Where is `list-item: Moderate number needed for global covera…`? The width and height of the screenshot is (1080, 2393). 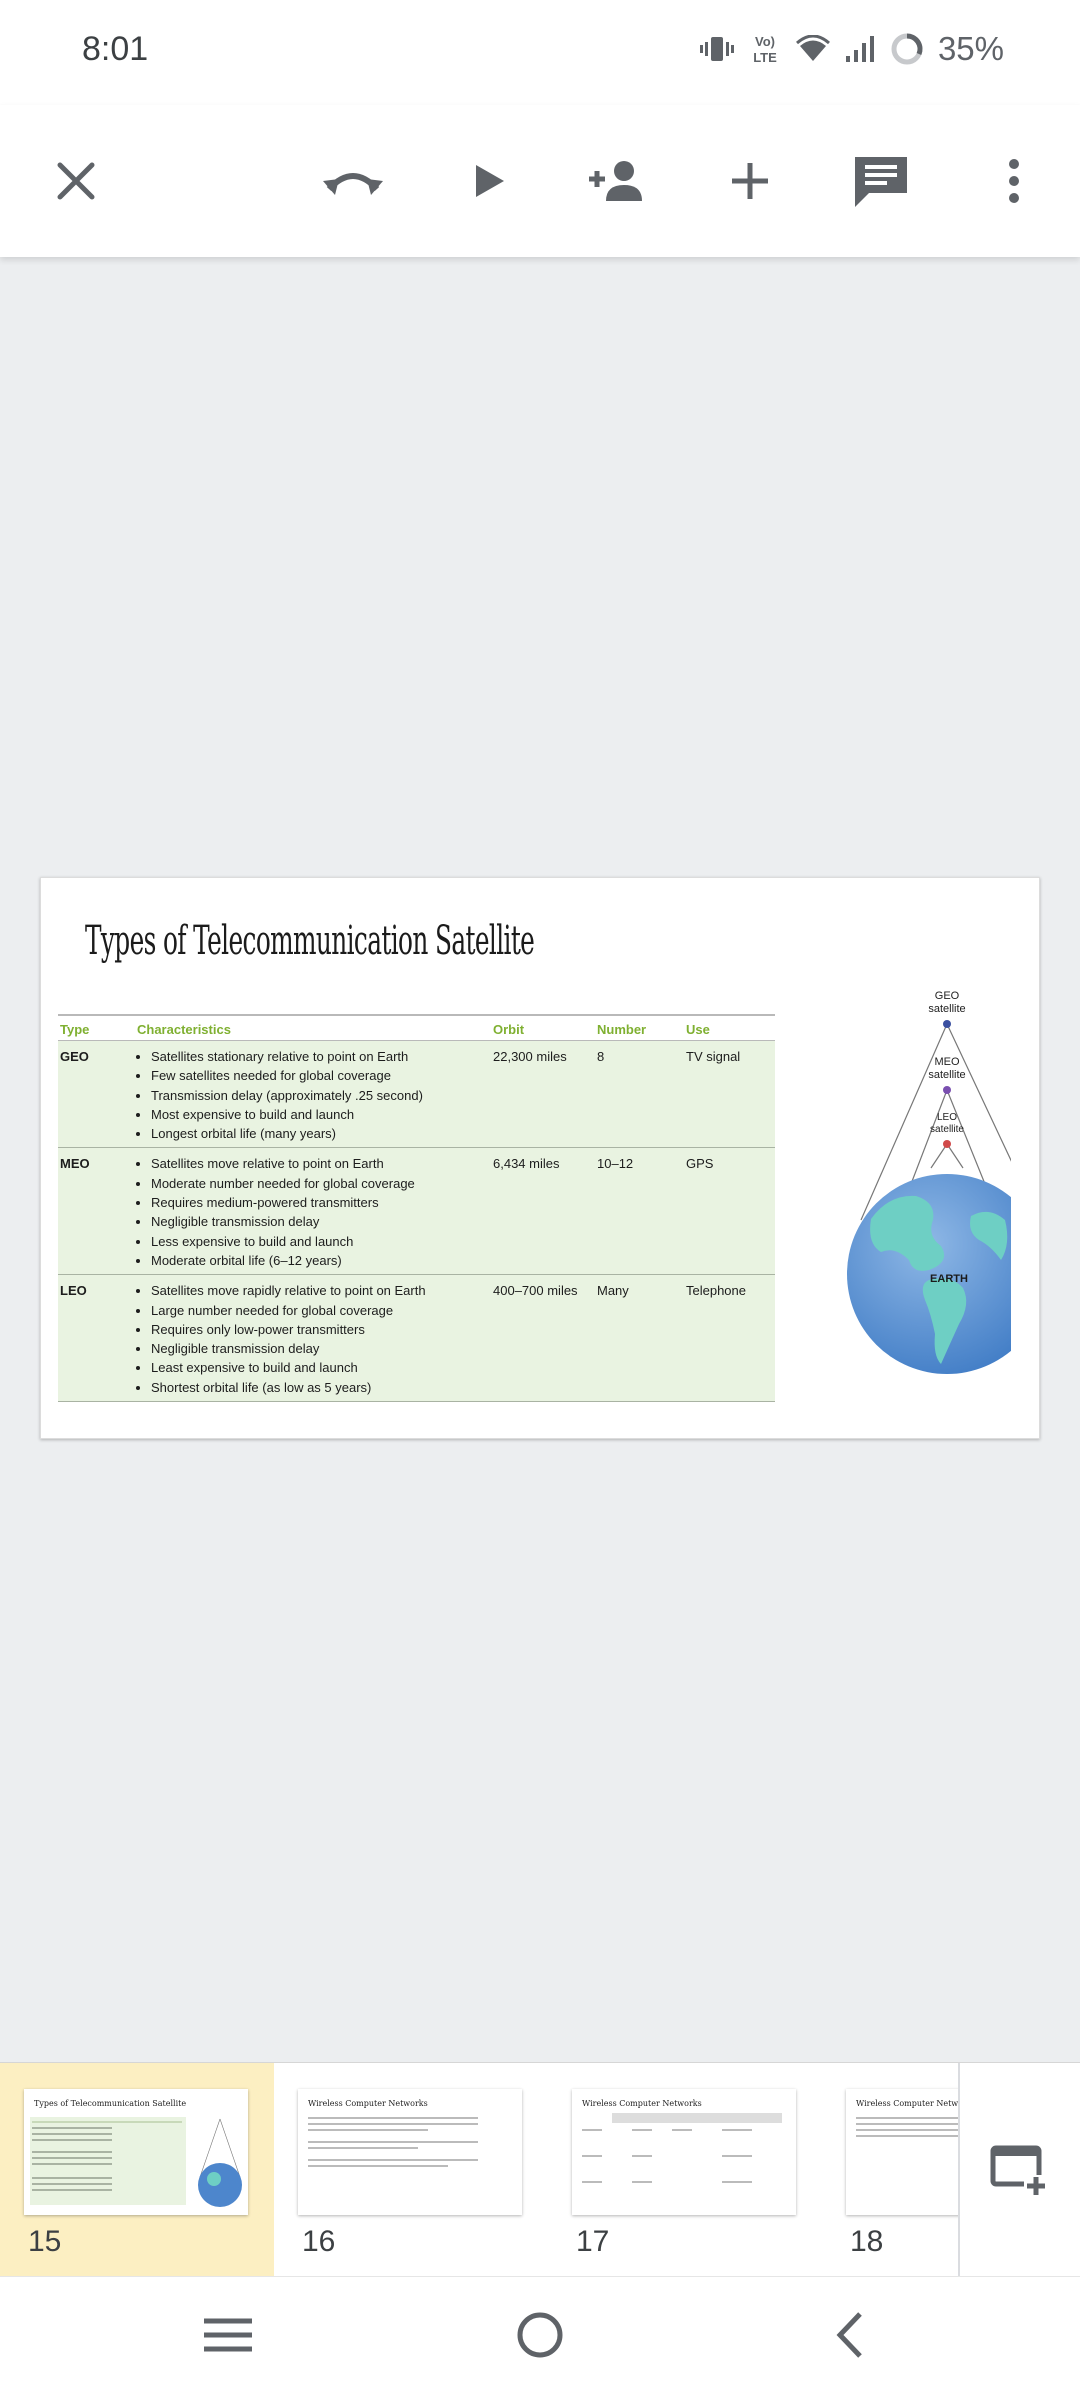 list-item: Moderate number needed for global covera… is located at coordinates (322, 1183).